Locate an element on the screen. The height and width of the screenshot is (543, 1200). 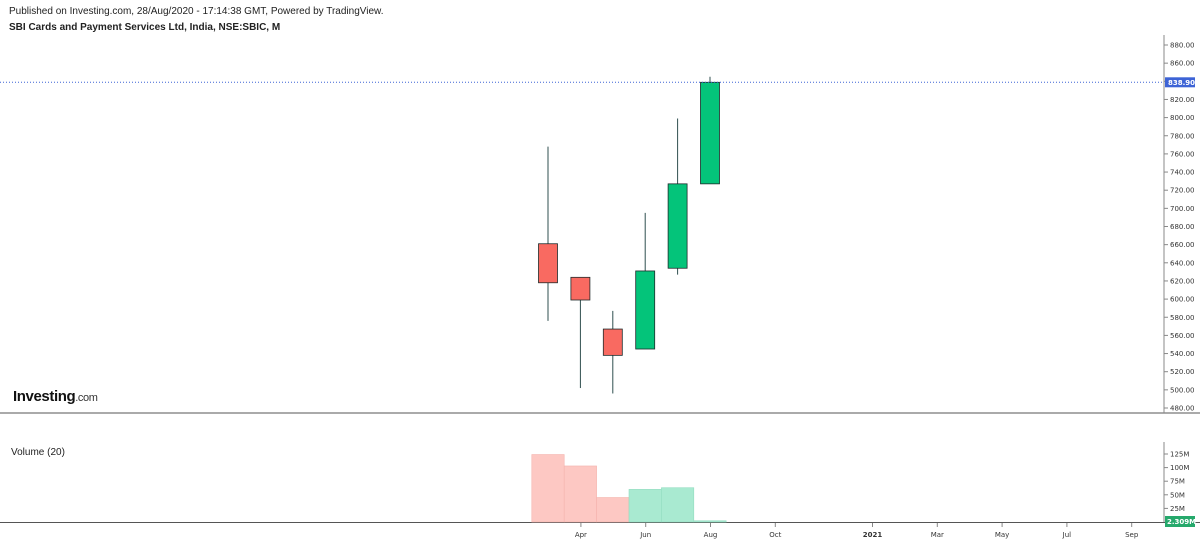
price-tick-label: 580.00 is located at coordinates (1182, 318).